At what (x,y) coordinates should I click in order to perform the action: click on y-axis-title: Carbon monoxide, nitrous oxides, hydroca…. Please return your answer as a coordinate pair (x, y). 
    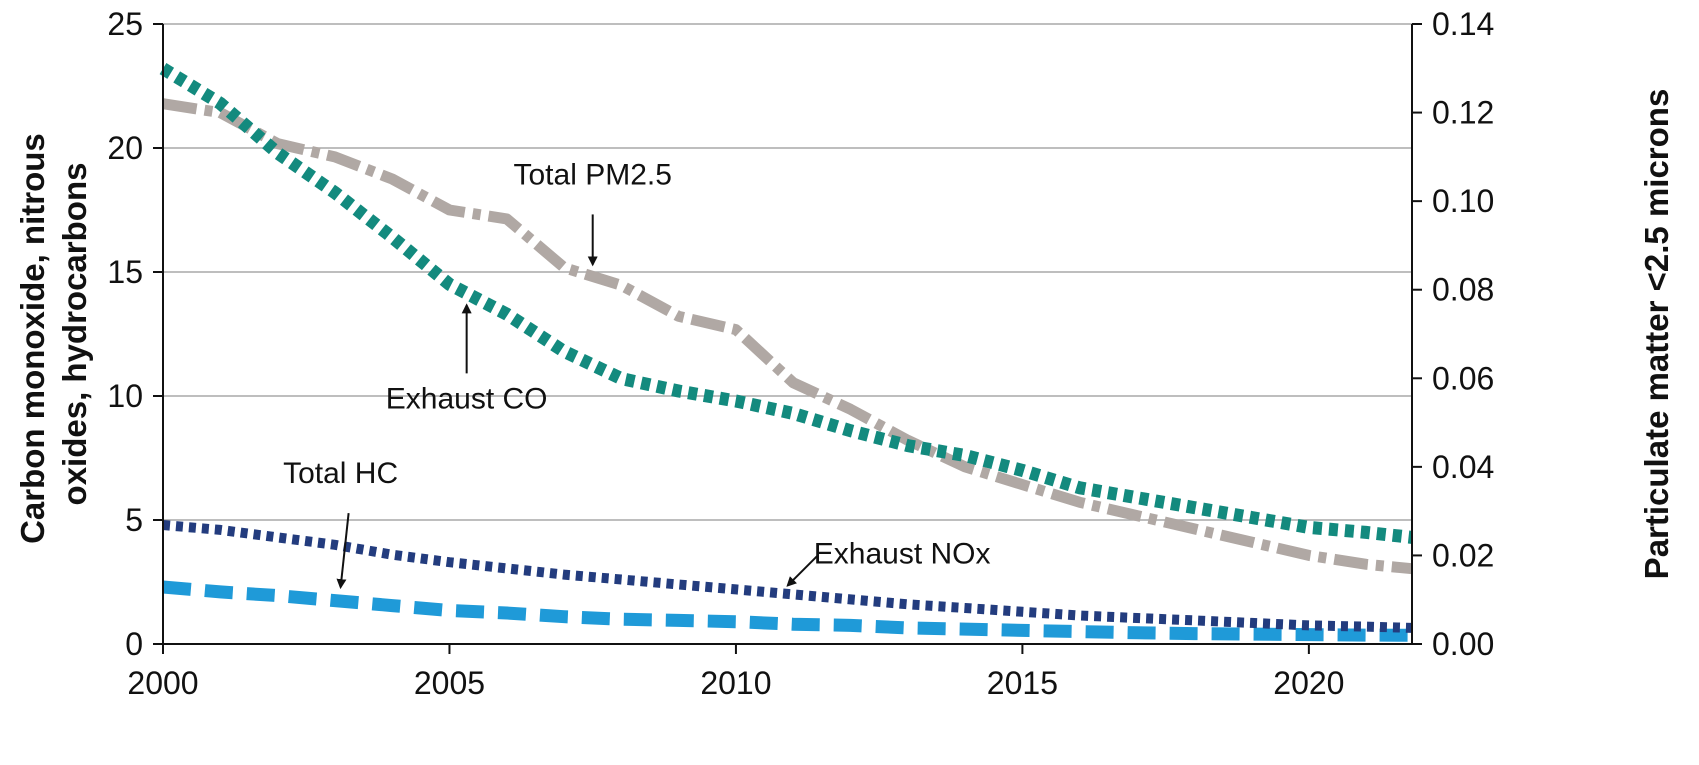
    Looking at the image, I should click on (53, 334).